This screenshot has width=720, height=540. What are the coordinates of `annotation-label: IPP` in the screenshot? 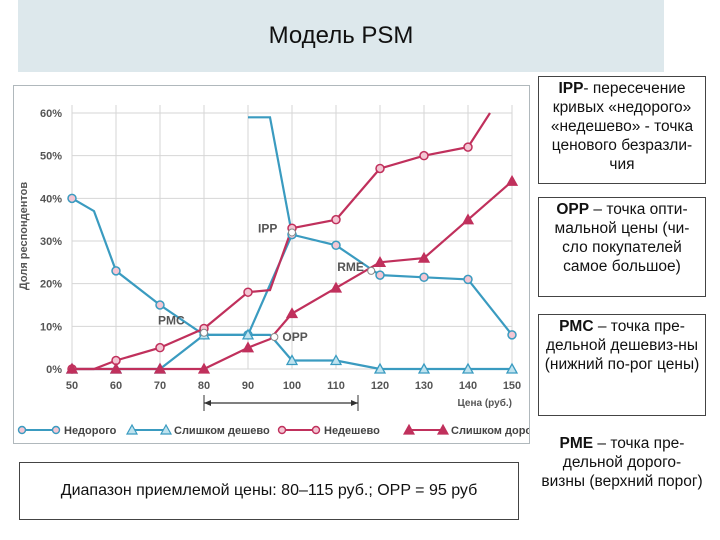 It's located at (267, 228).